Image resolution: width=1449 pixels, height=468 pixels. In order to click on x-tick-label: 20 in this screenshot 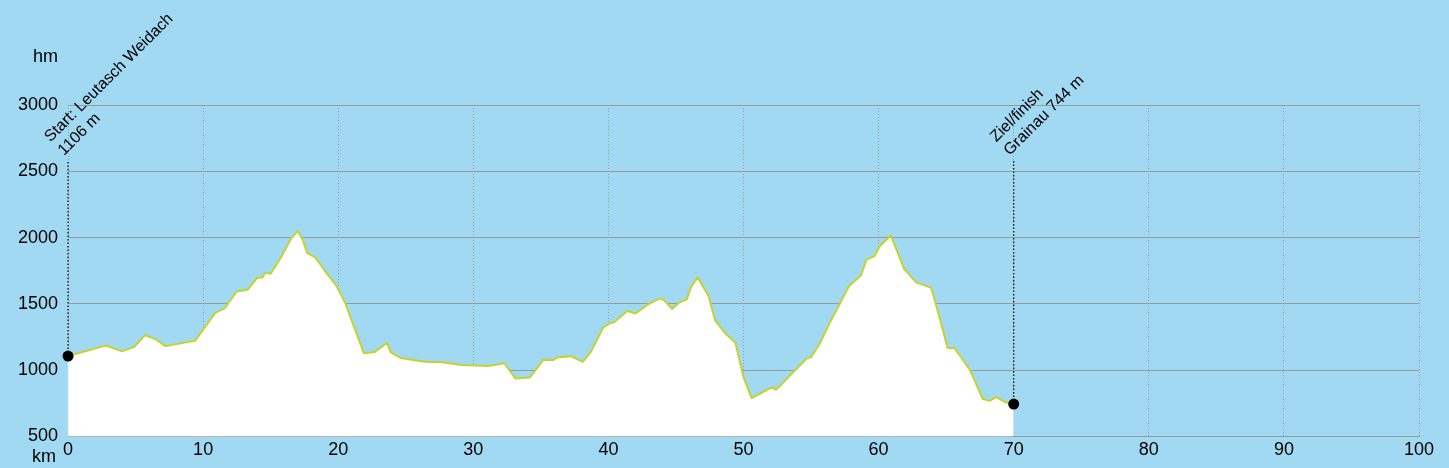, I will do `click(338, 449)`.